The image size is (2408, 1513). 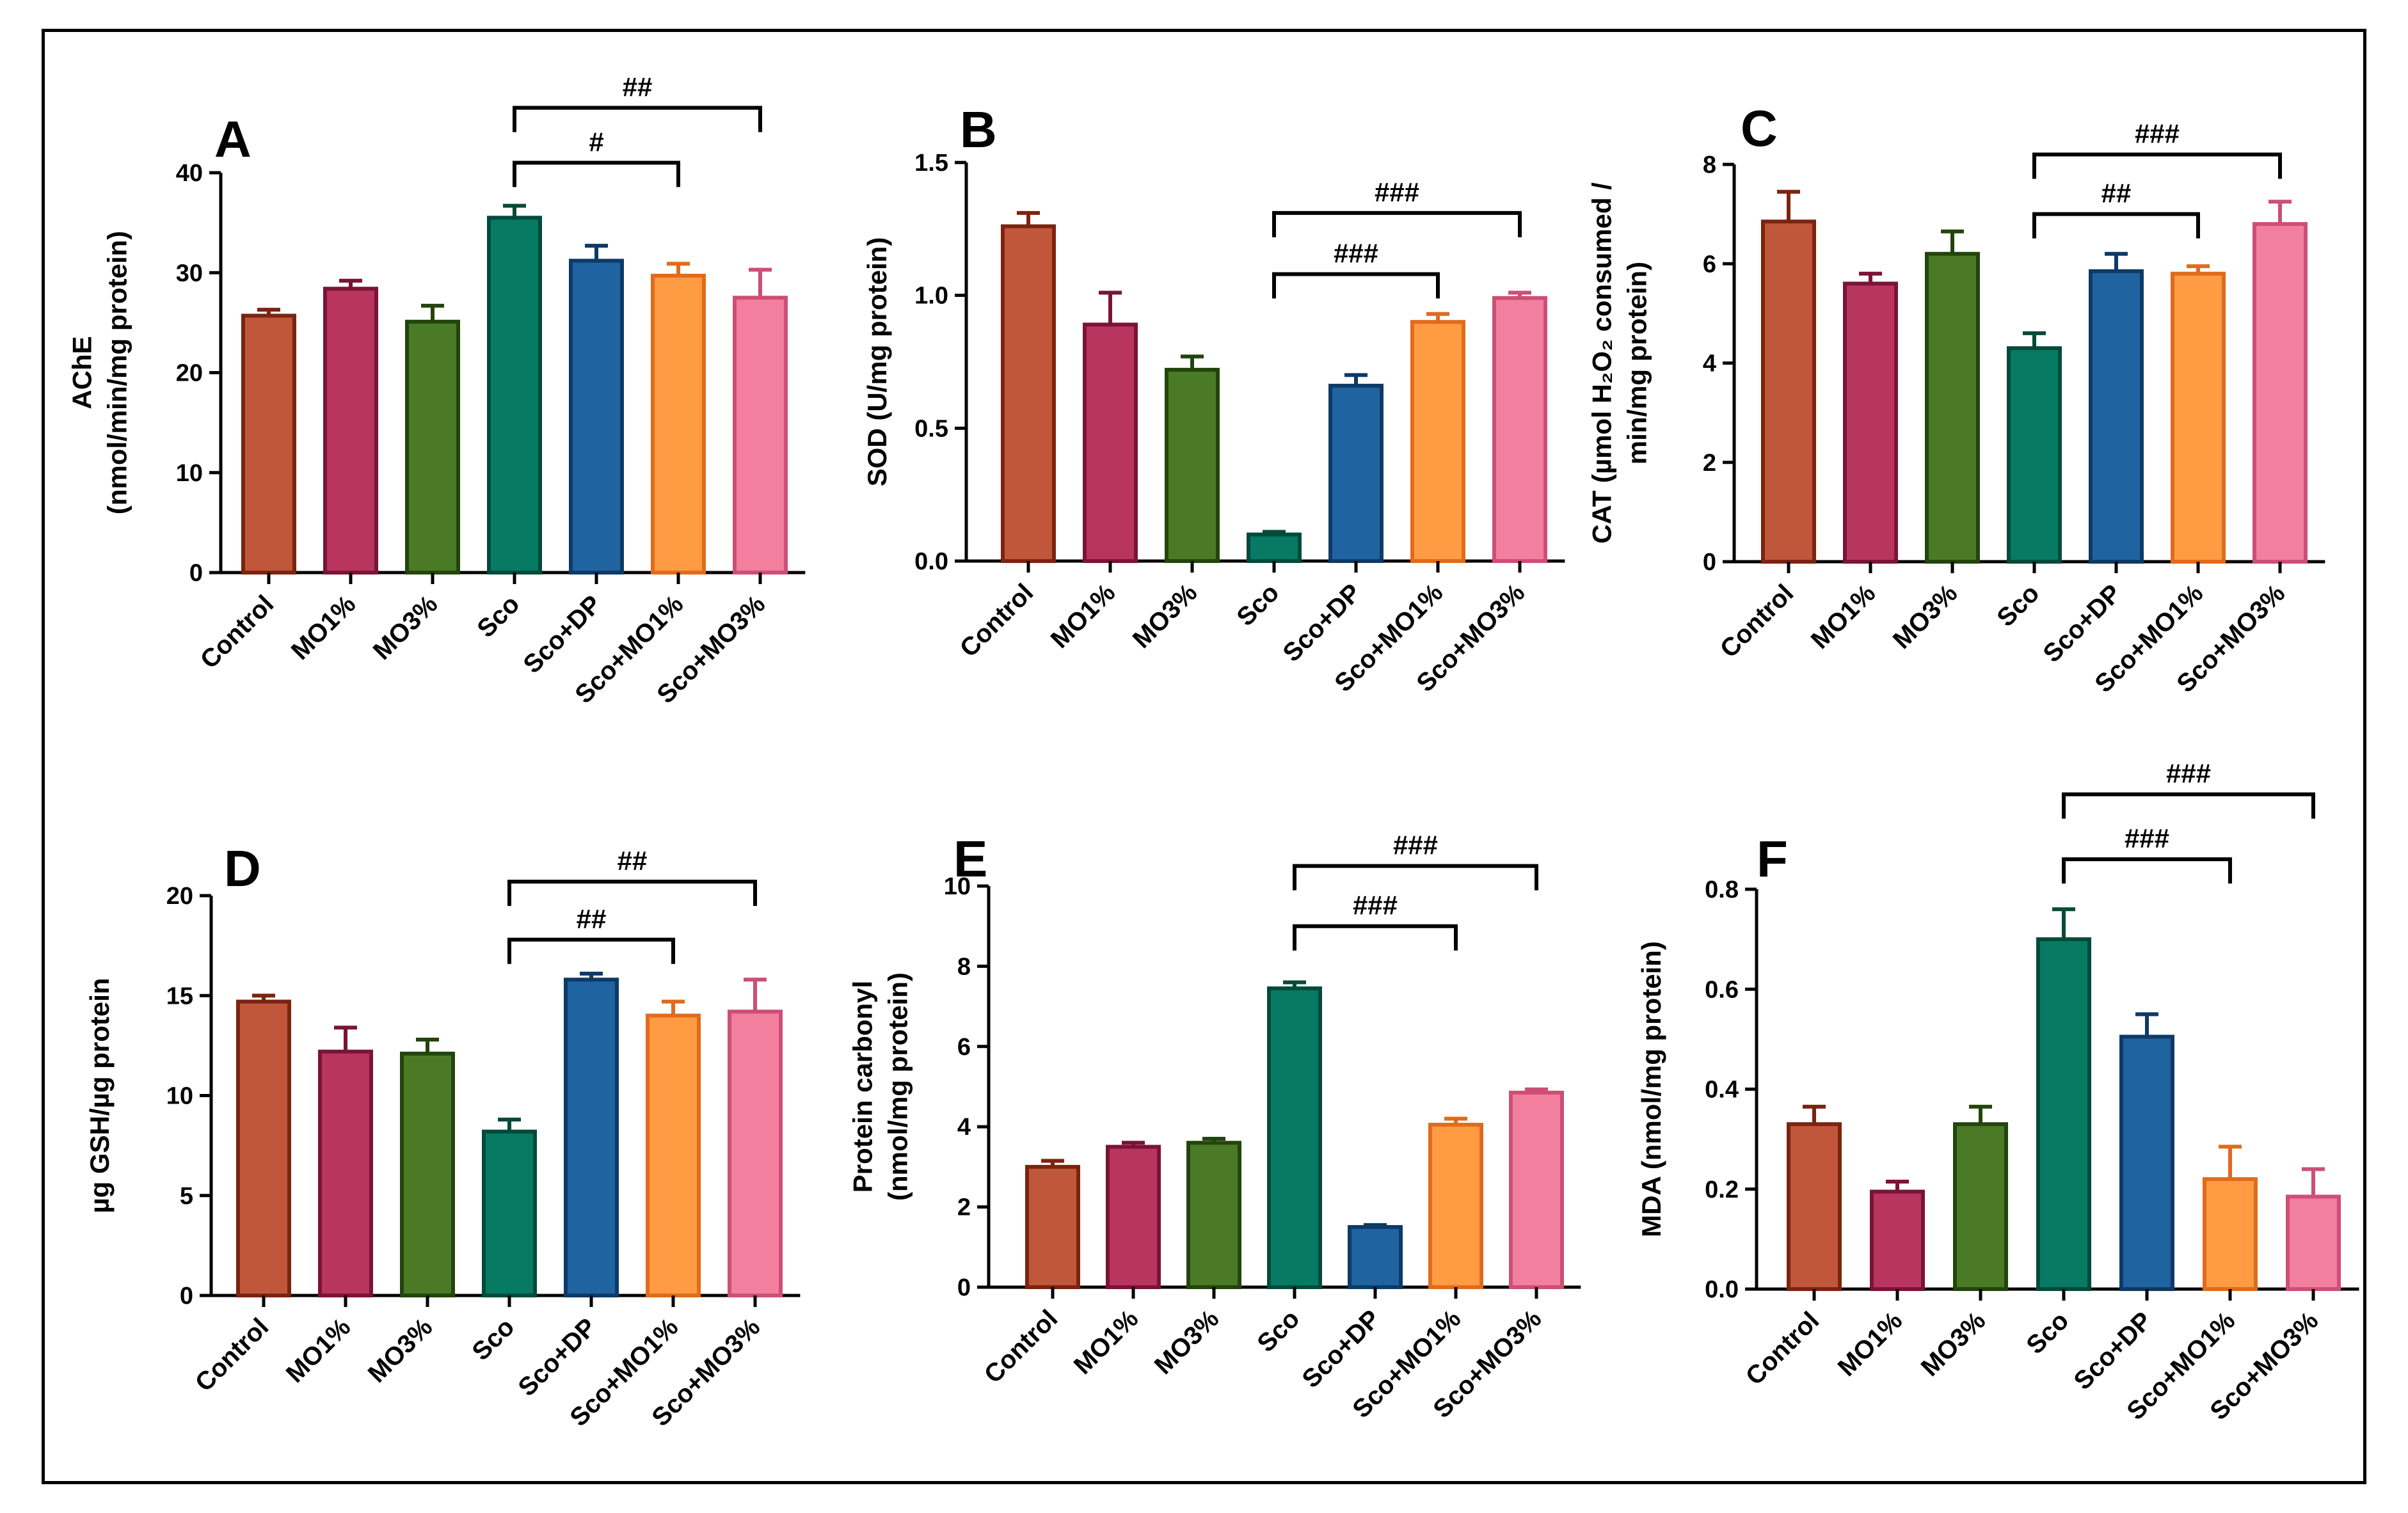 What do you see at coordinates (931, 428) in the screenshot?
I see `y-tick-label: 0.5` at bounding box center [931, 428].